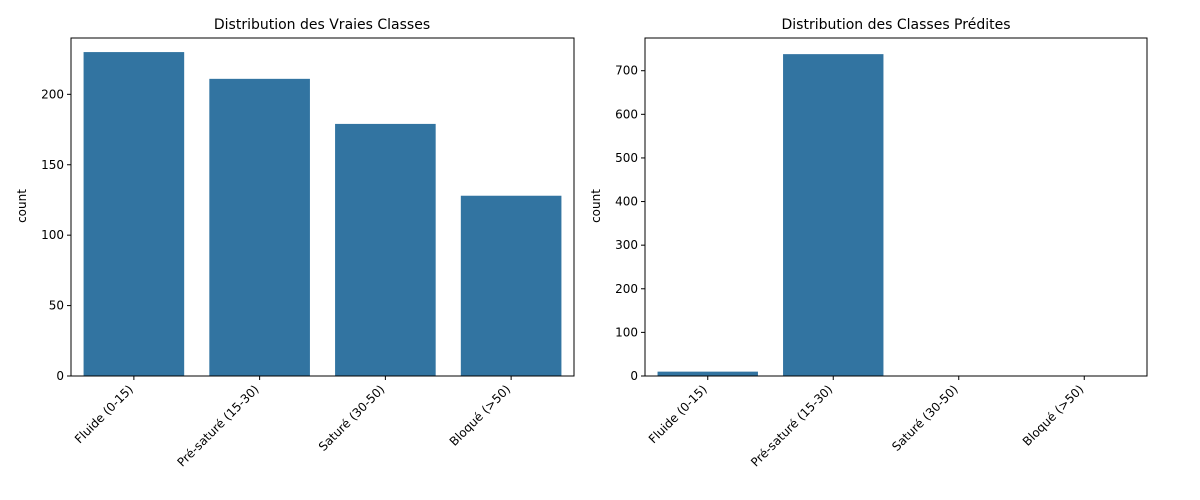  What do you see at coordinates (626, 202) in the screenshot?
I see `y-tick-label: 400` at bounding box center [626, 202].